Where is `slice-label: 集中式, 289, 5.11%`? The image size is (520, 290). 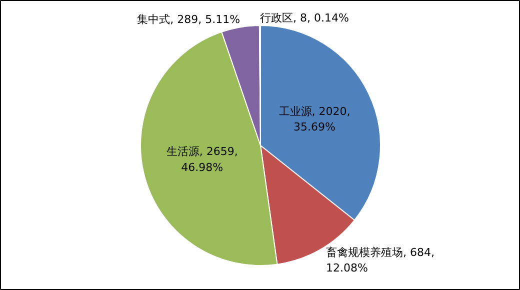
slice-label: 集中式, 289, 5.11% is located at coordinates (188, 19).